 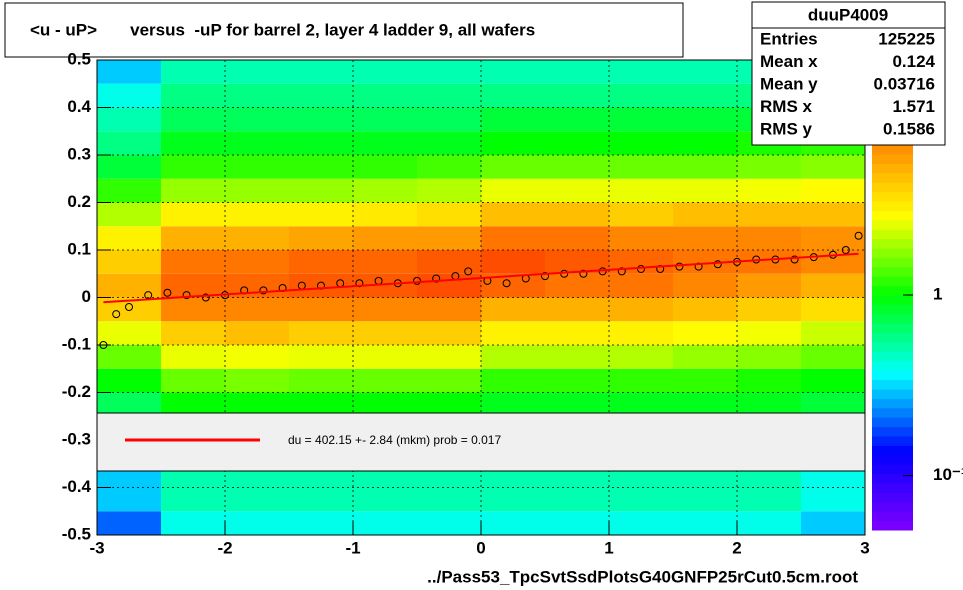 I want to click on y-tick-label: 0.5, so click(x=79, y=58).